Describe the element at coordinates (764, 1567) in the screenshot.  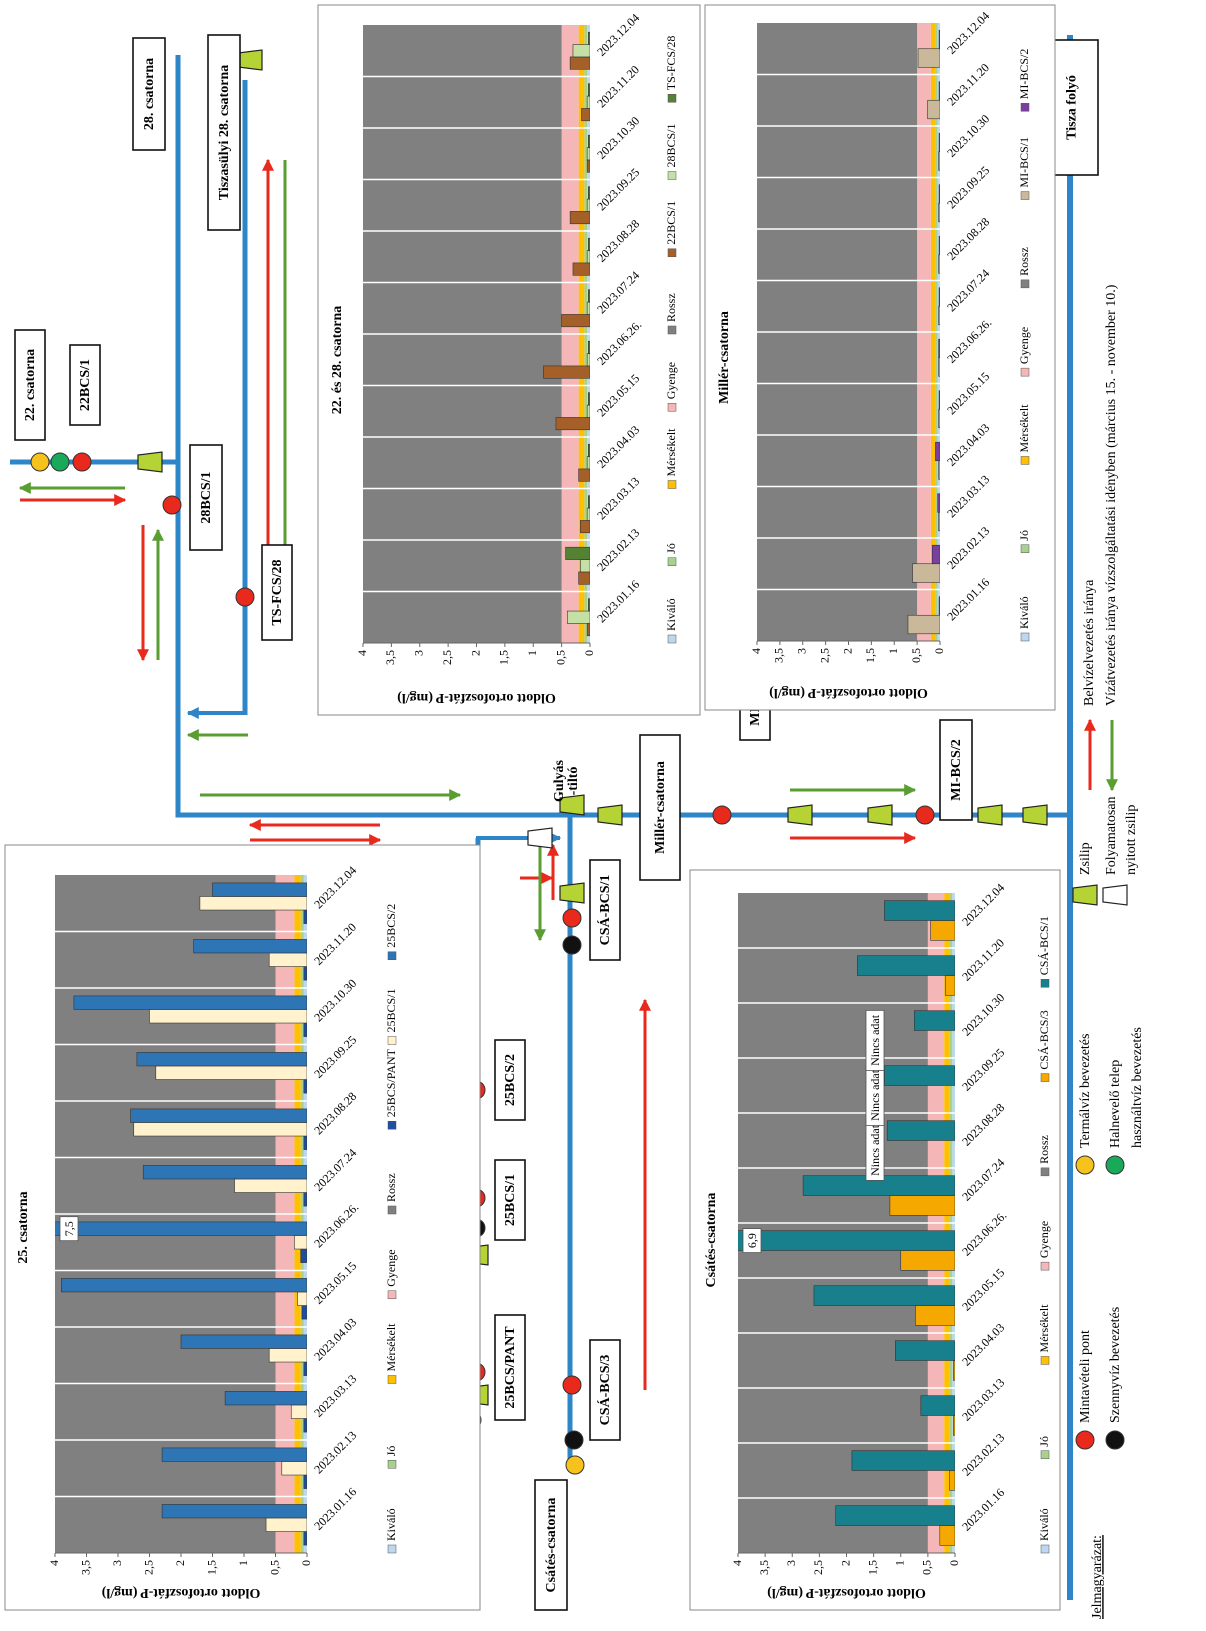
I see `y-tick-label: 3,5` at that location.